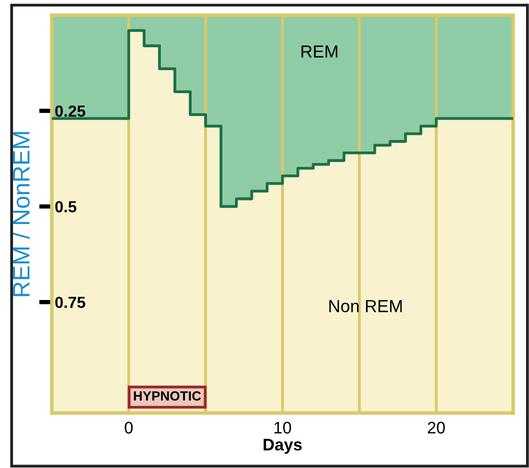 The width and height of the screenshot is (529, 468). I want to click on annotation: REM, so click(320, 52).